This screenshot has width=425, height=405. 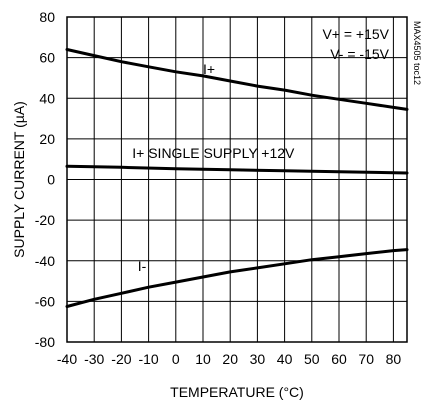 What do you see at coordinates (142, 266) in the screenshot?
I see `series-label: I-` at bounding box center [142, 266].